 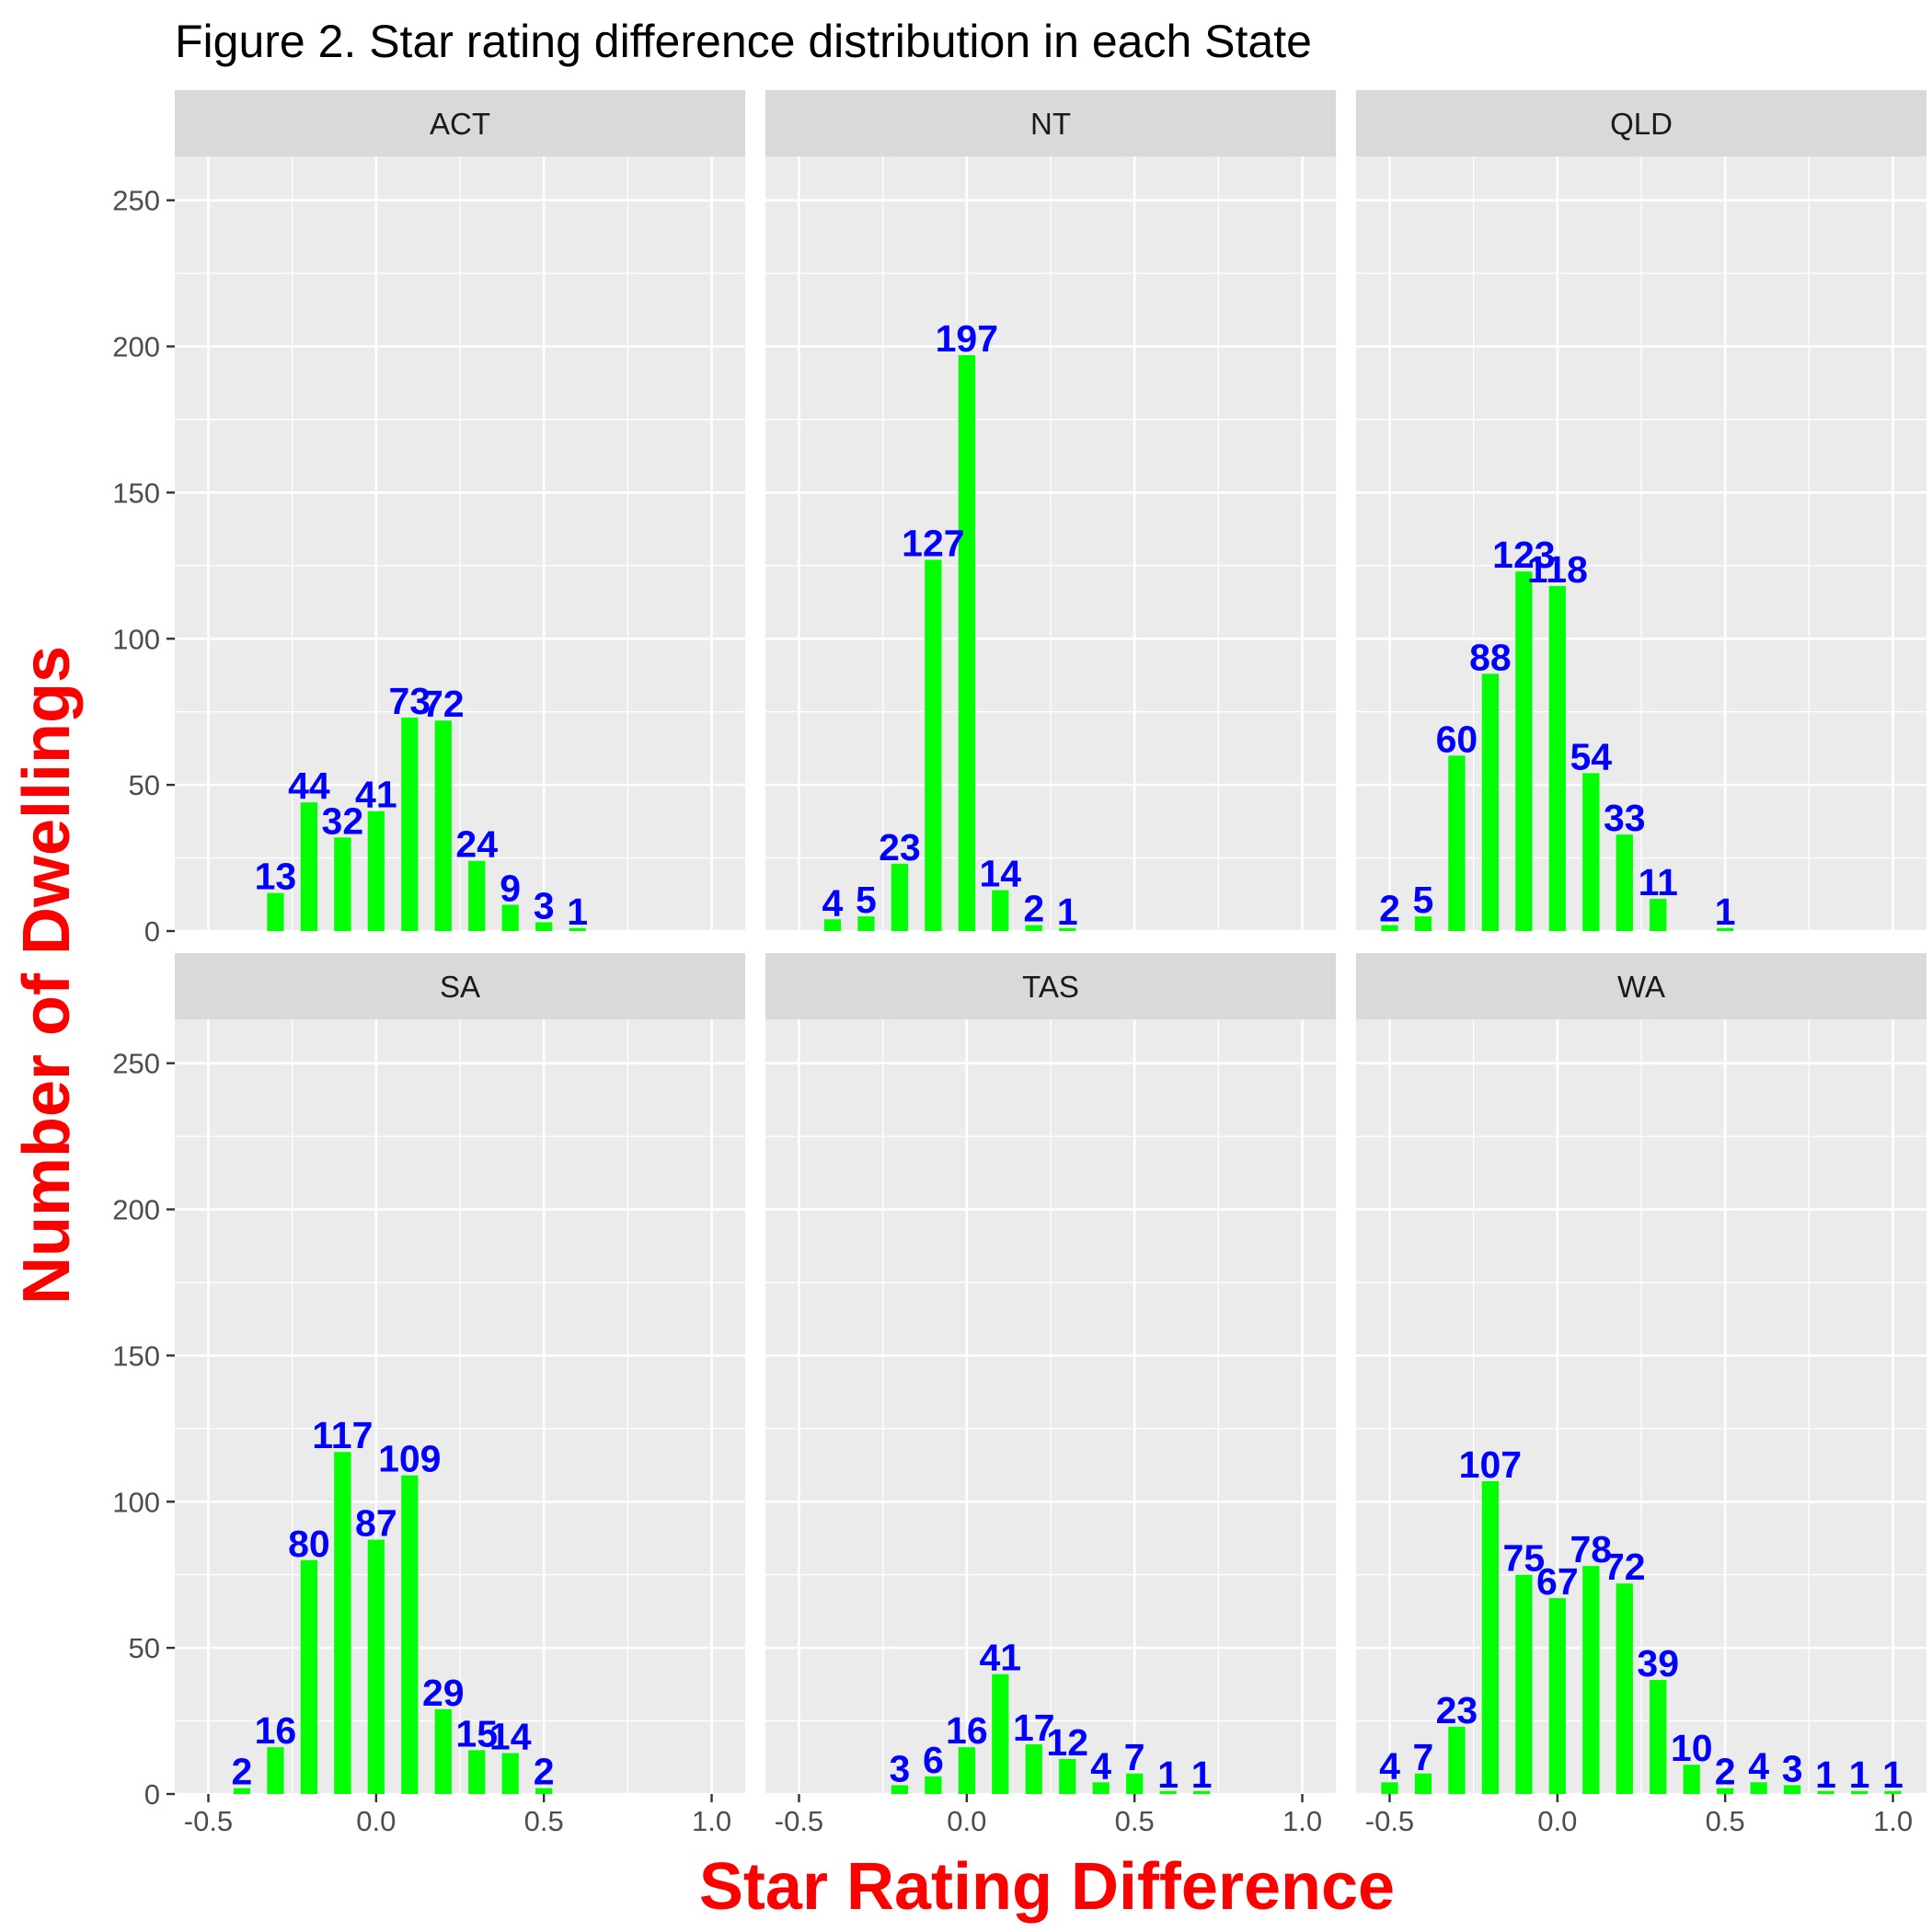 What do you see at coordinates (1067, 1742) in the screenshot?
I see `bar-value-label: 12` at bounding box center [1067, 1742].